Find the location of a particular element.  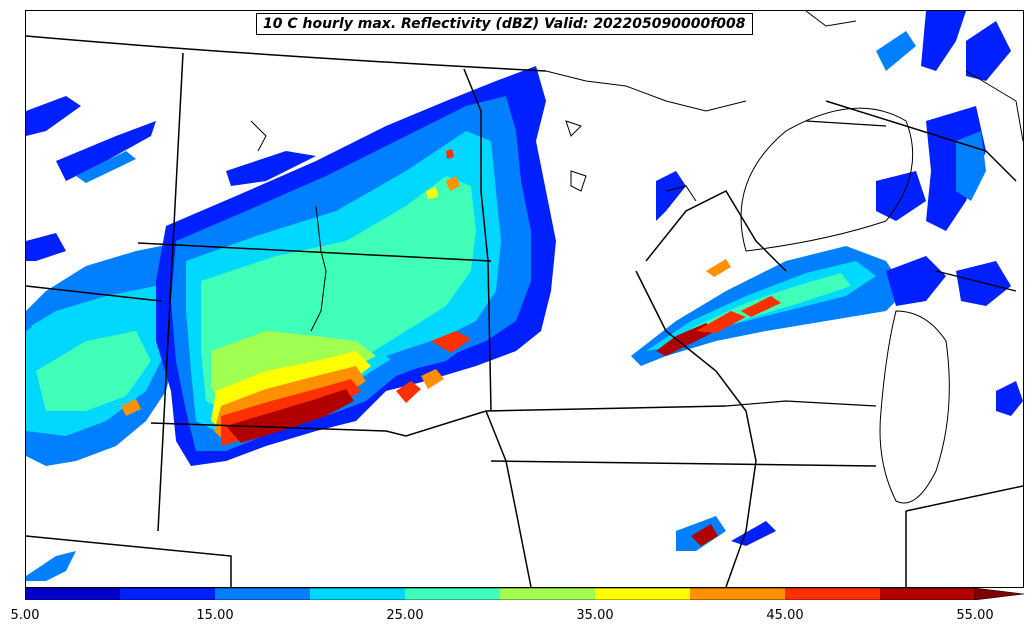

colorbar-tick-label: 5.00 is located at coordinates (25, 615).